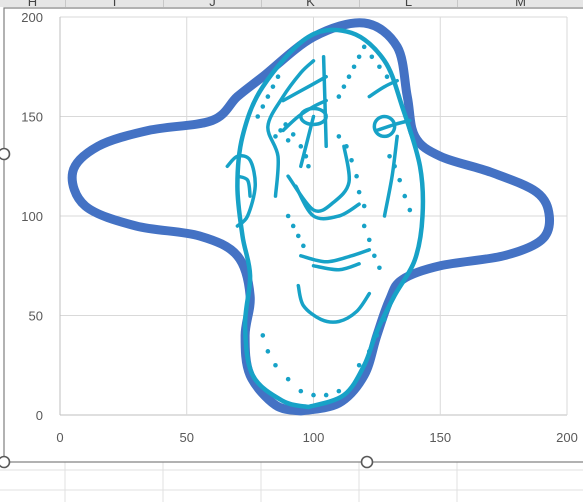  Describe the element at coordinates (32, 216) in the screenshot. I see `y-tick-label: 100` at that location.